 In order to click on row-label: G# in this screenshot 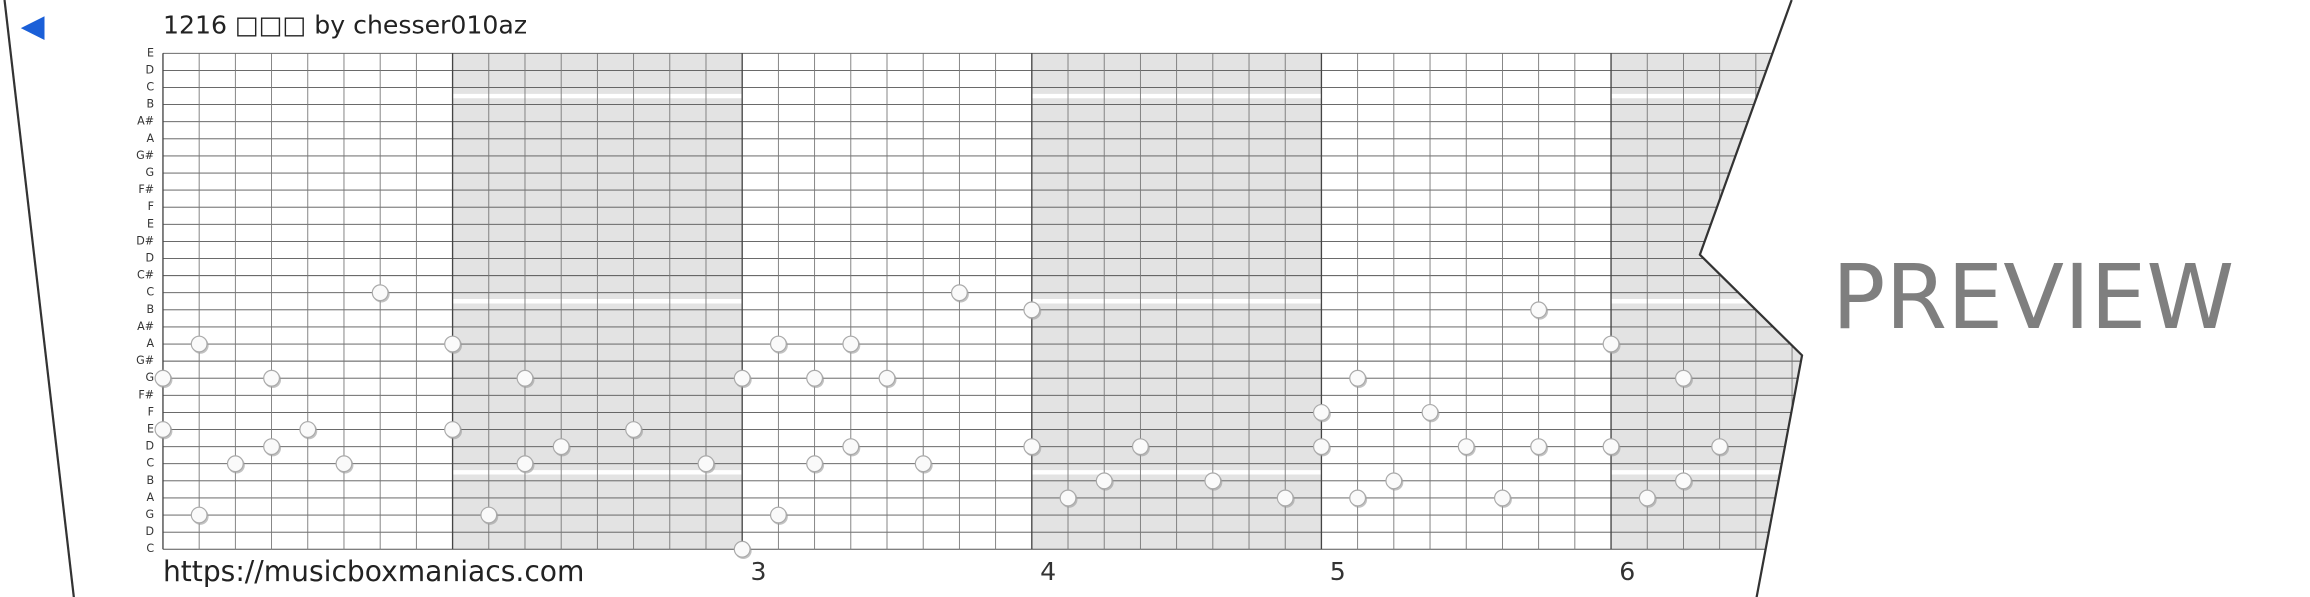, I will do `click(145, 155)`.